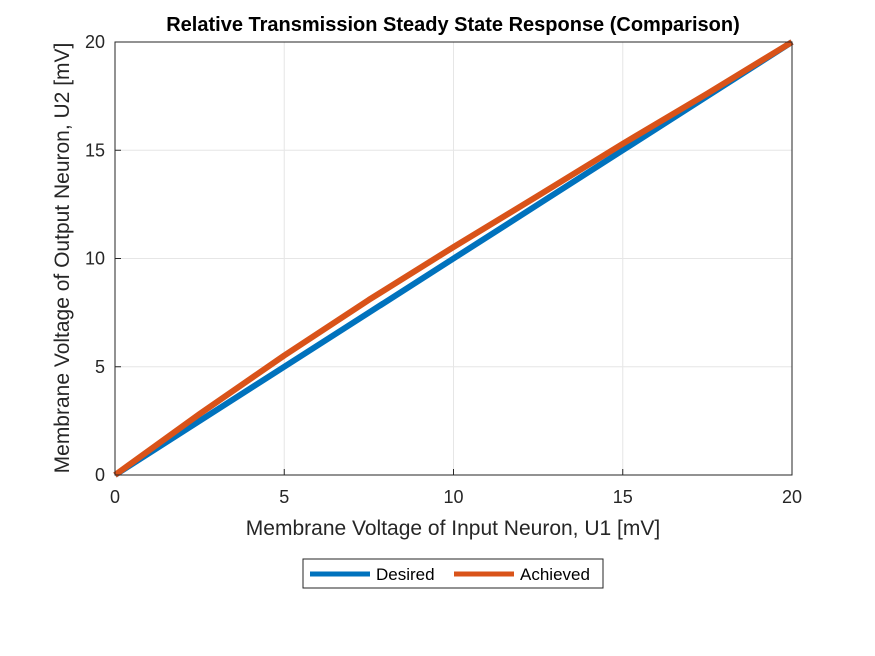 The image size is (875, 656). What do you see at coordinates (100, 367) in the screenshot?
I see `y-tick-label: 5` at bounding box center [100, 367].